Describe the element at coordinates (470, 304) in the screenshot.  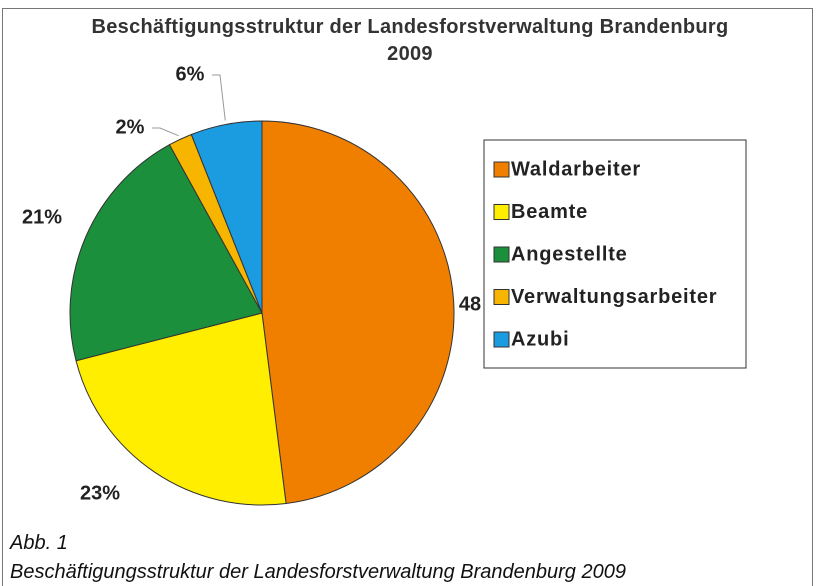
I see `data-label: 48` at that location.